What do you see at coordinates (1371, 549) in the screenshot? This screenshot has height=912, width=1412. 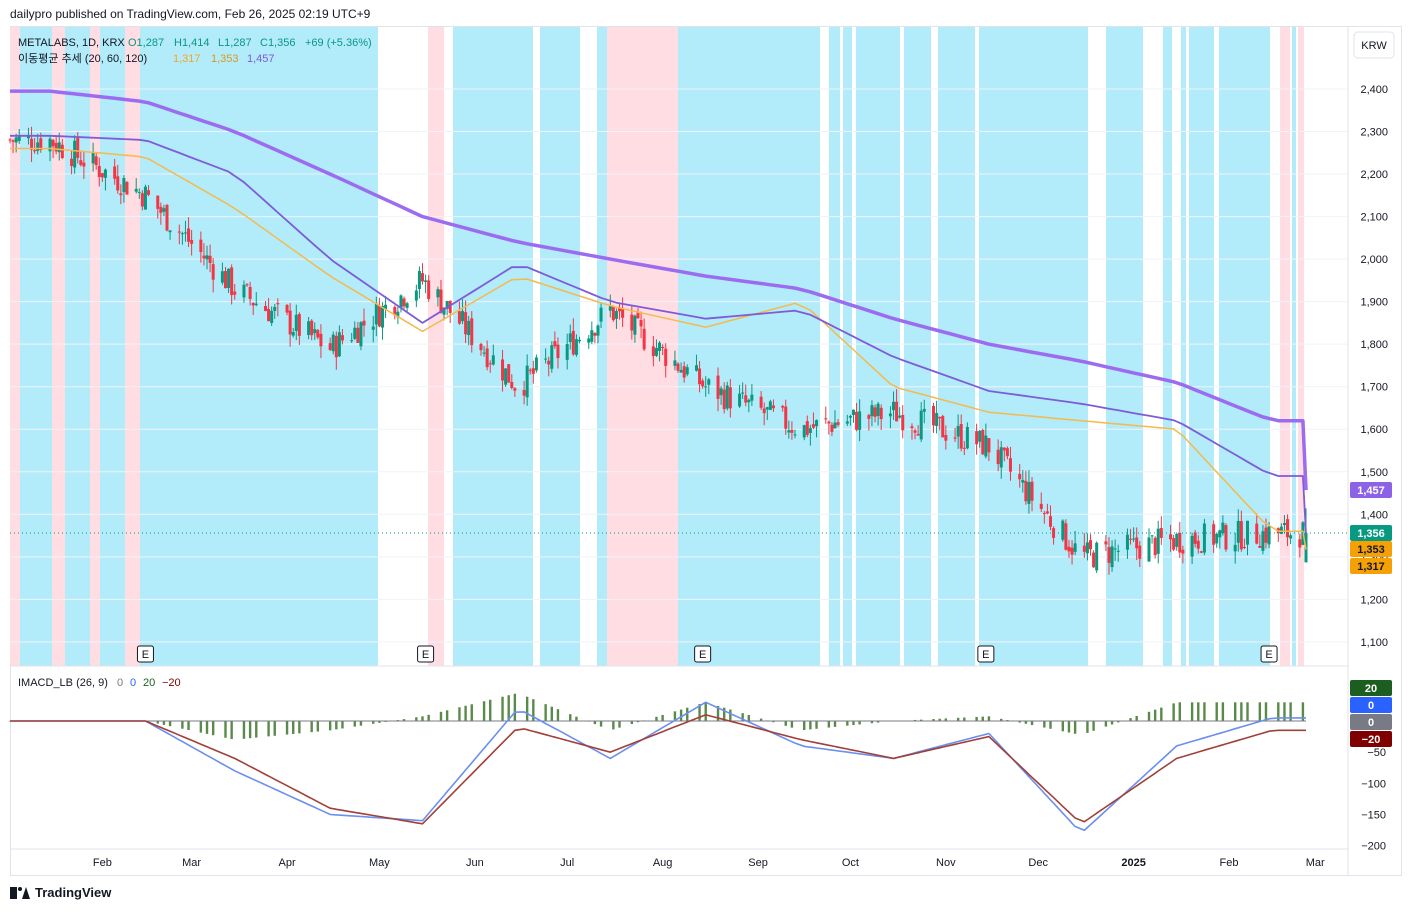 I see `tag-ma60-bg` at bounding box center [1371, 549].